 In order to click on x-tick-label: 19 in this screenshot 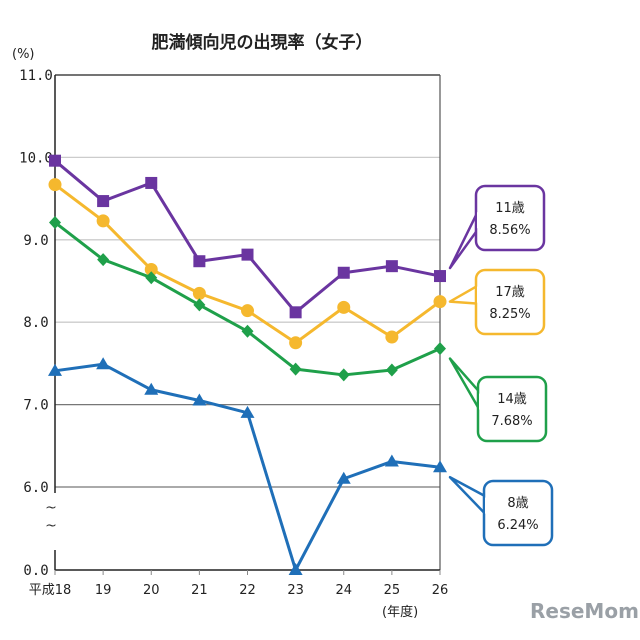, I will do `click(103, 590)`.